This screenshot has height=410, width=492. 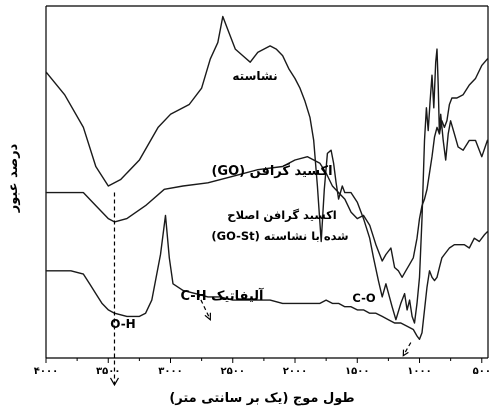 I want to click on annotation-gost-label-2: شده با نشاسته (GO-St), so click(x=279, y=236).